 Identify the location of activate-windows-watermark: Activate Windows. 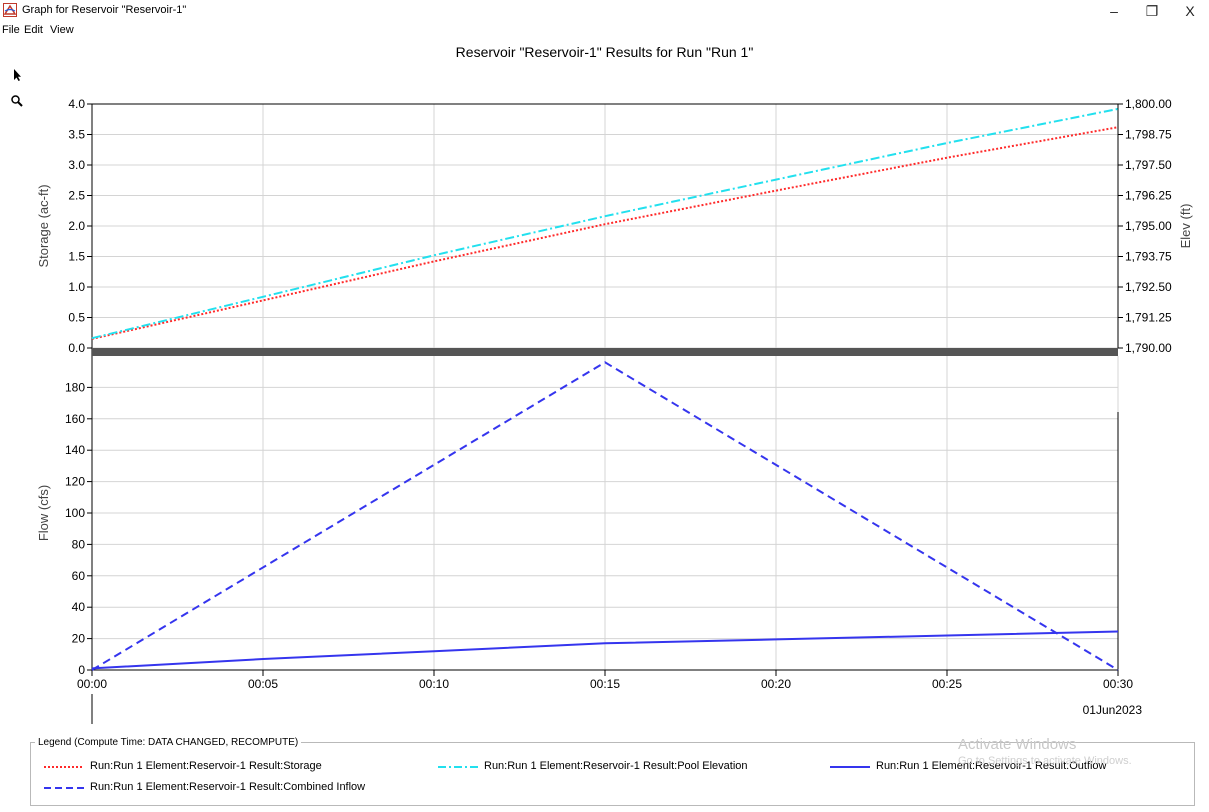
(1017, 744).